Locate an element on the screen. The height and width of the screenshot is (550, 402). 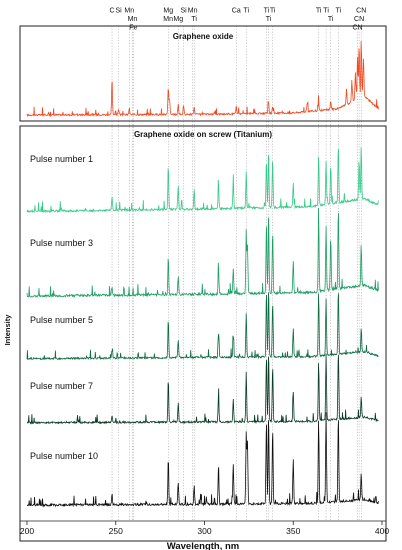
x-tick-label: 200 is located at coordinates (27, 531).